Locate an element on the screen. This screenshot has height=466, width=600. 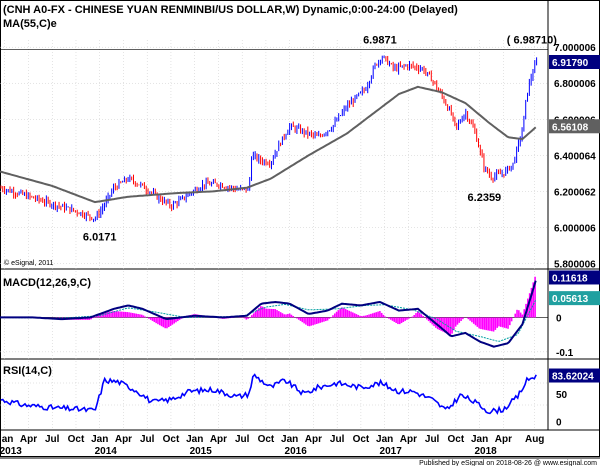
rsi-line is located at coordinates (268, 394).